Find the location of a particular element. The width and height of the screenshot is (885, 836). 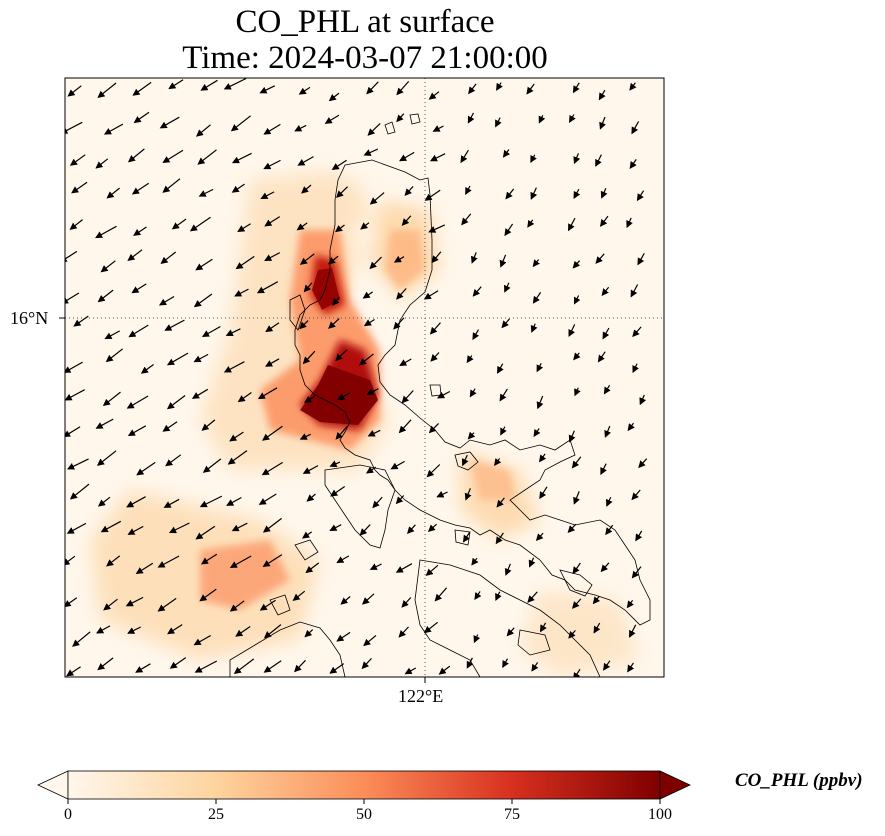

colorbar-gradient is located at coordinates (364, 785).